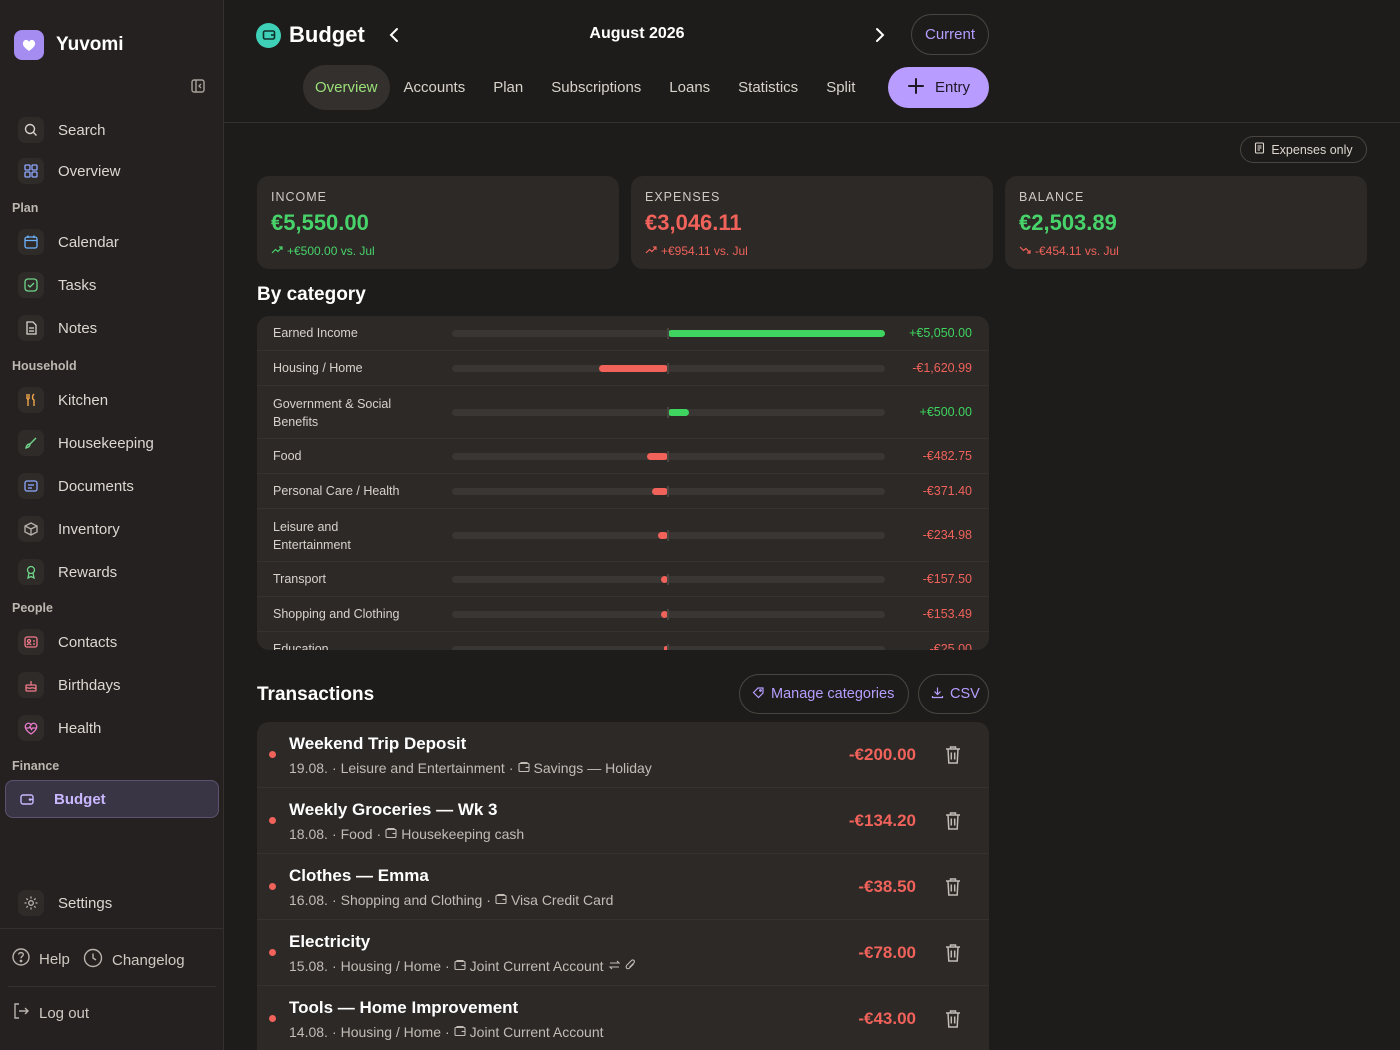  Describe the element at coordinates (114, 328) in the screenshot. I see `sidebar-item-notes: Notes` at that location.